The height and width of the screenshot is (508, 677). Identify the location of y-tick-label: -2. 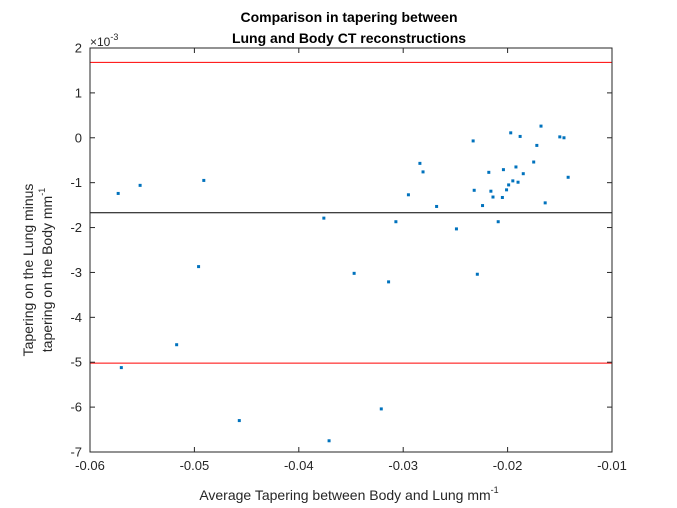
(76, 227).